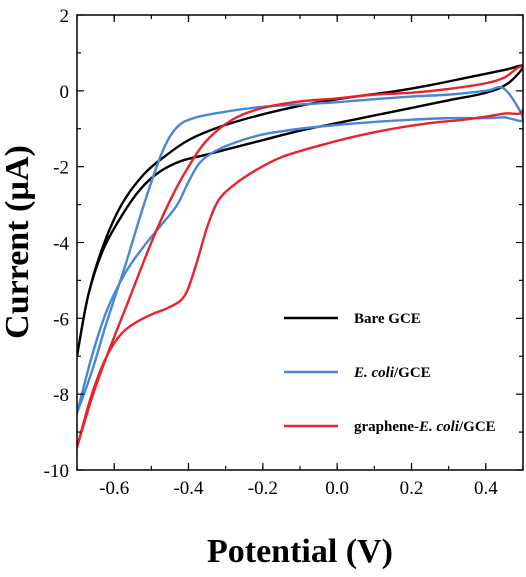  I want to click on y-tick-label: 0, so click(65, 92).